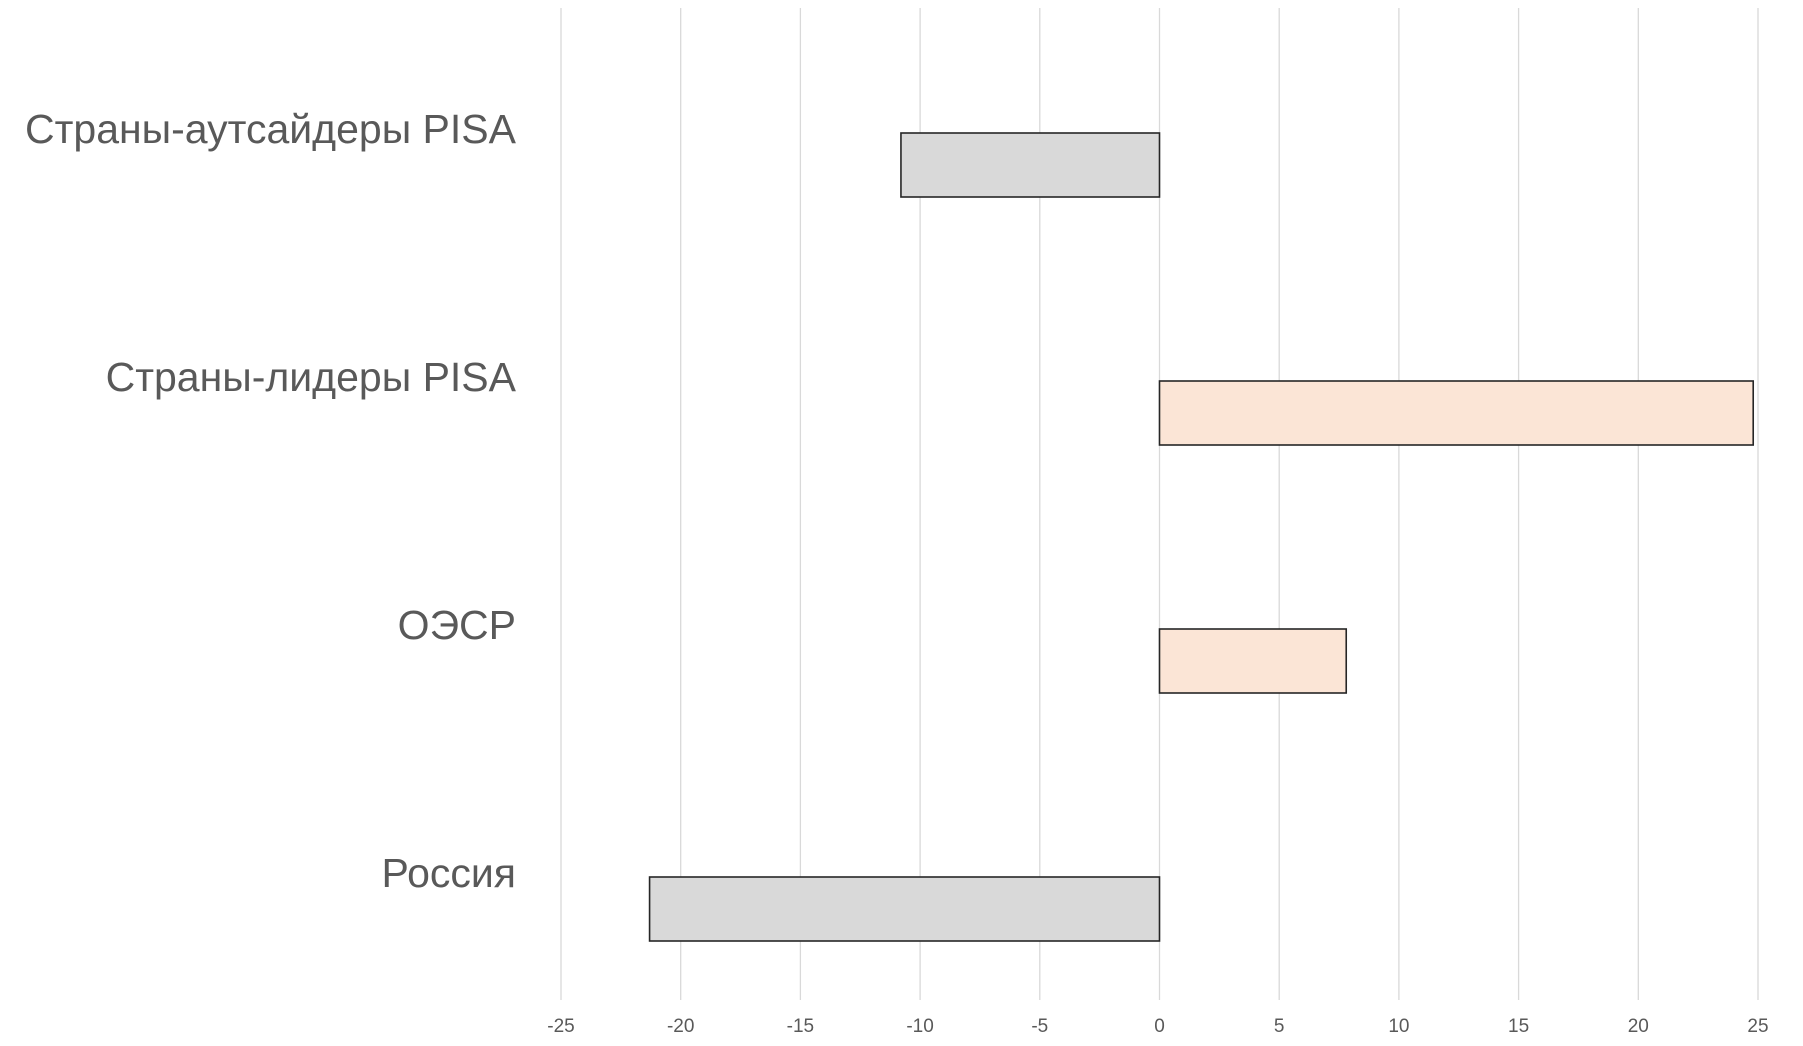 This screenshot has width=1803, height=1046. I want to click on x-axis-tick-labels: -25 -20 -15 -10 -5 0 5 10 15 20 25, so click(1157, 1026).